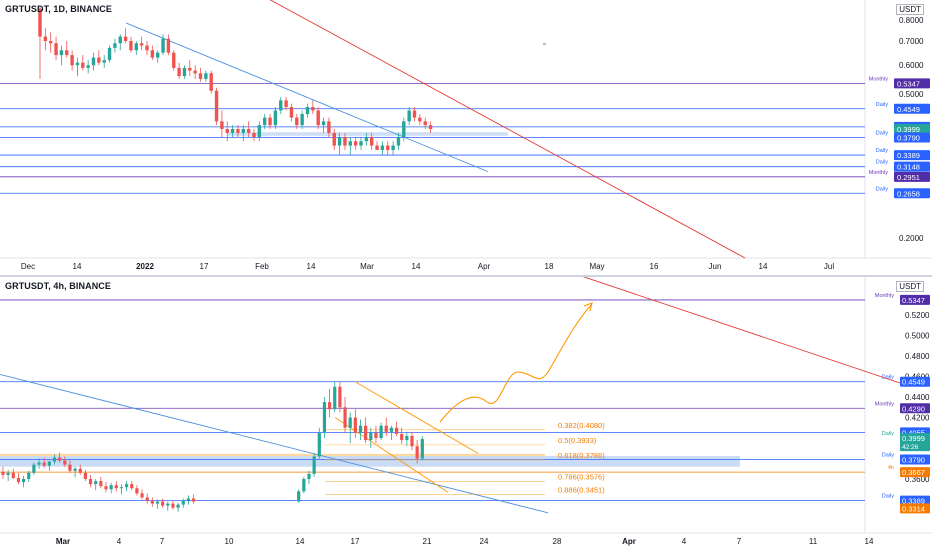 This screenshot has height=550, width=932. What do you see at coordinates (910, 286) in the screenshot?
I see `currency-label: USDT` at bounding box center [910, 286].